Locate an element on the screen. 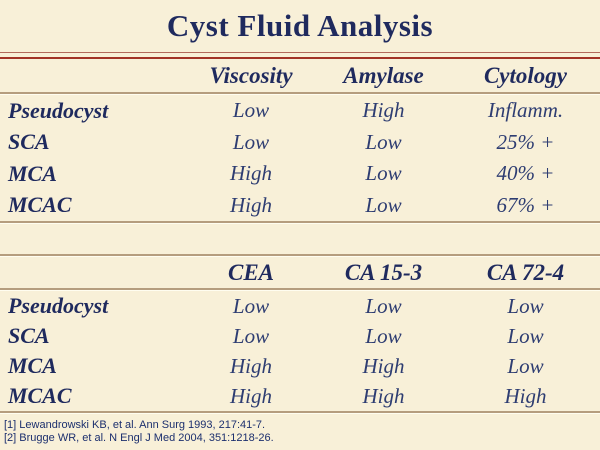  table-row: MCA High High Low is located at coordinates (300, 366).